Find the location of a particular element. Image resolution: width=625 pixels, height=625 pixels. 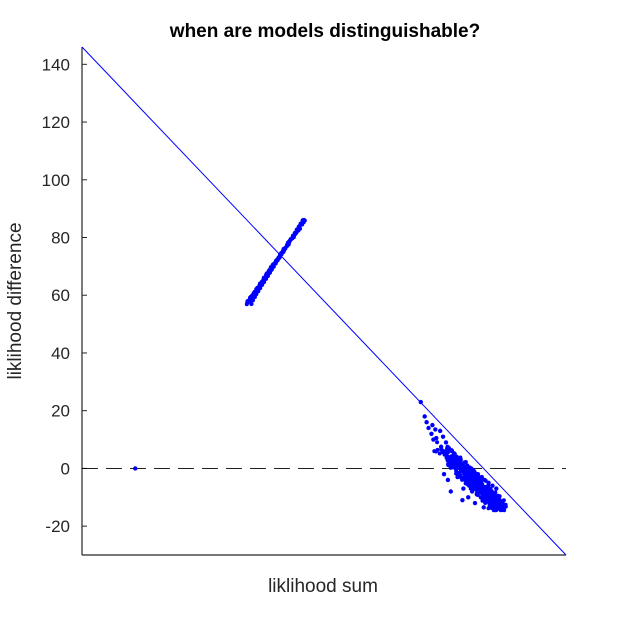

y-tick-label: 140 is located at coordinates (56, 64).